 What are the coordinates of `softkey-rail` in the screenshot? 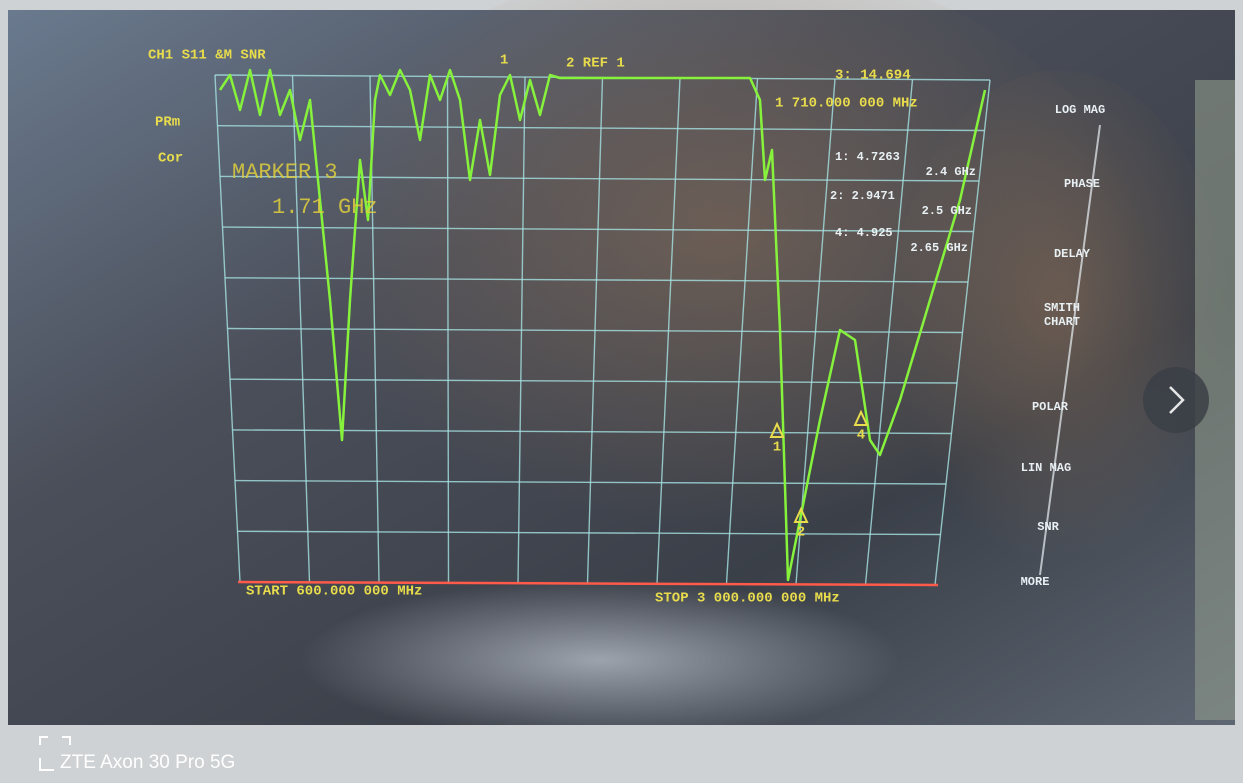 It's located at (1070, 350).